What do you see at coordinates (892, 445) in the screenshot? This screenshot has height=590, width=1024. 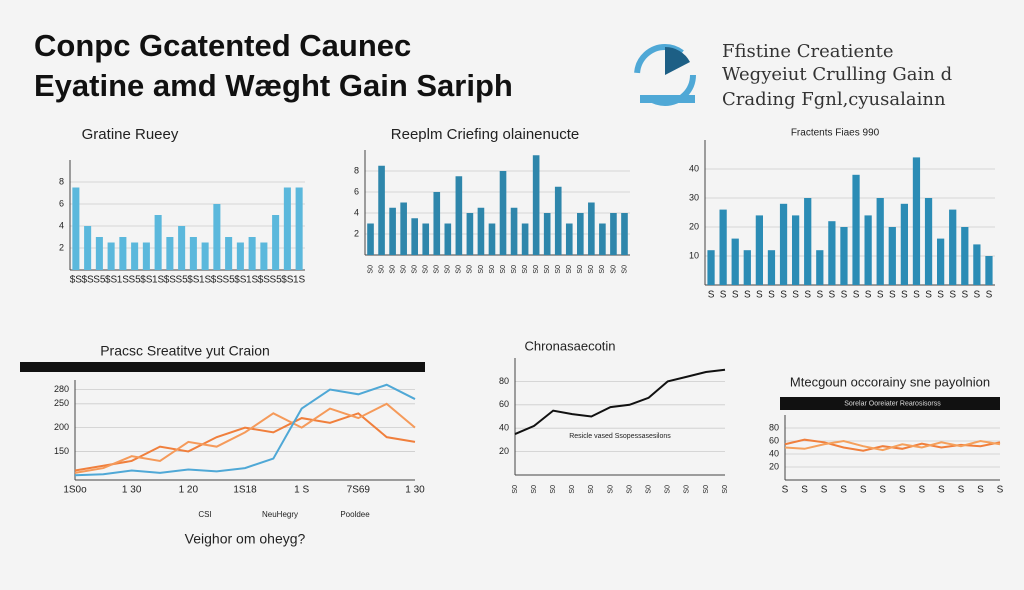 I see `line` at bounding box center [892, 445].